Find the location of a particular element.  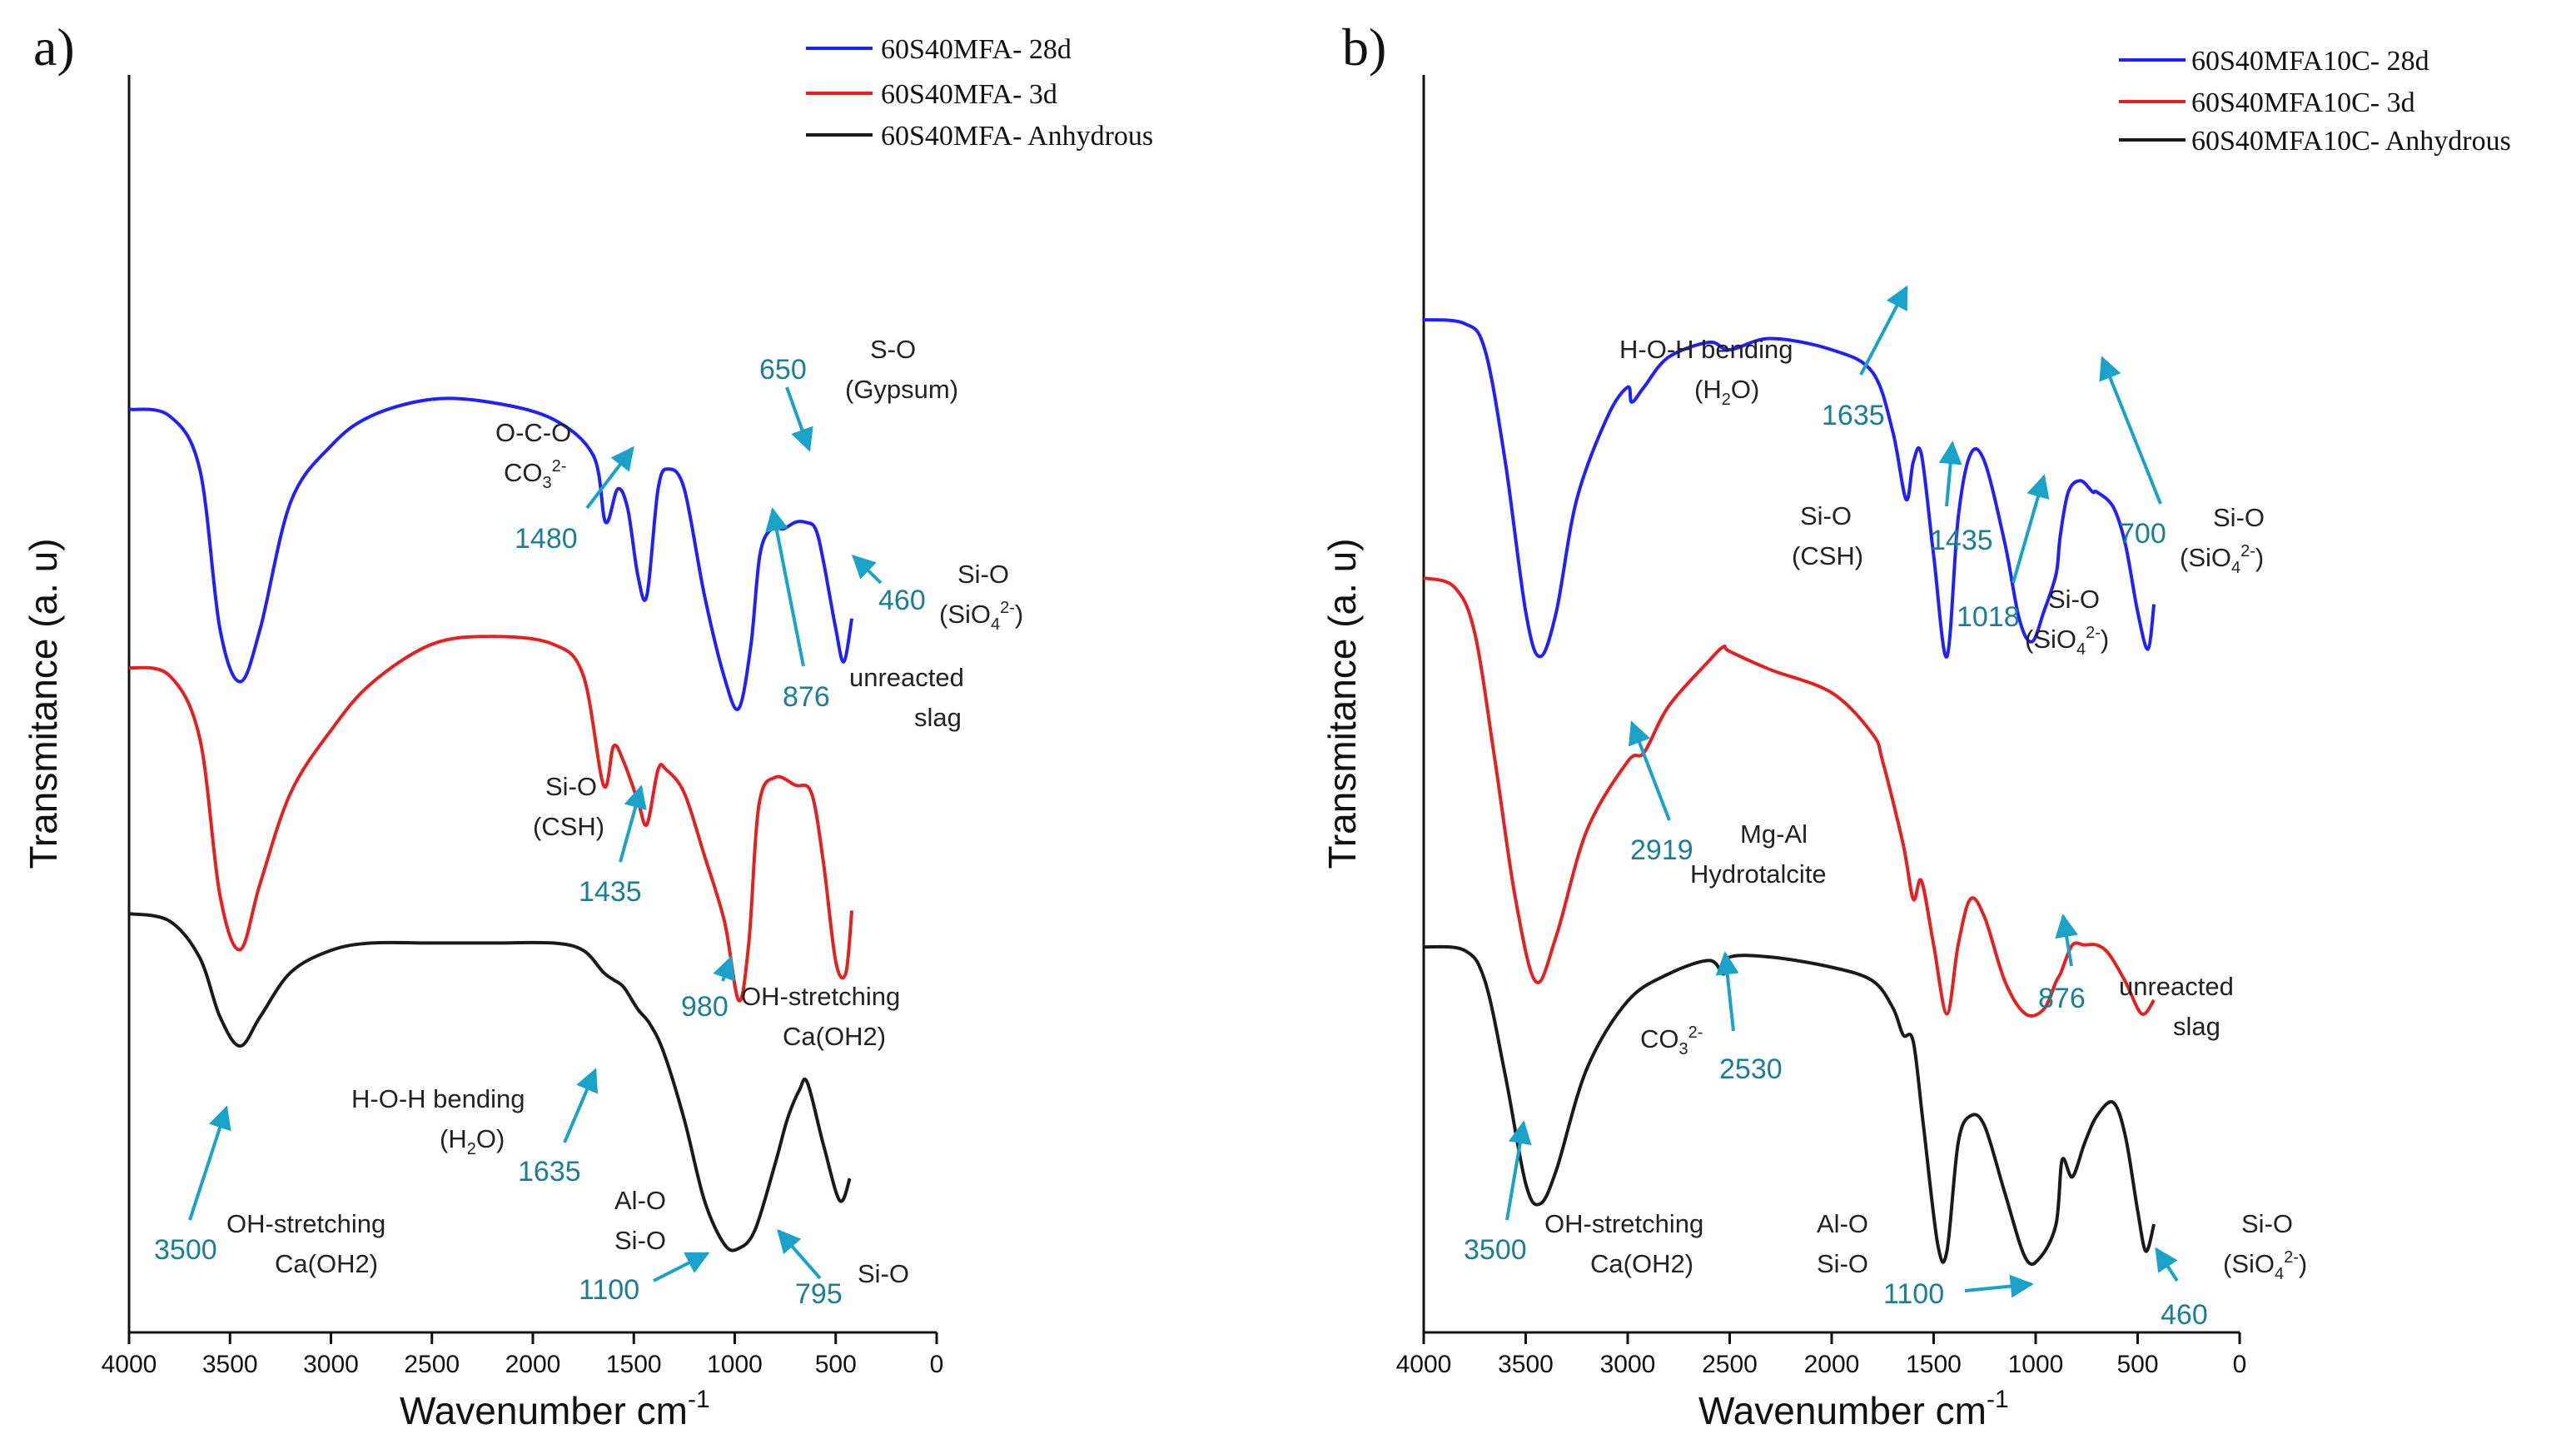

panel-a-xlabel: Wavenumber cm-1 is located at coordinates (555, 1409).